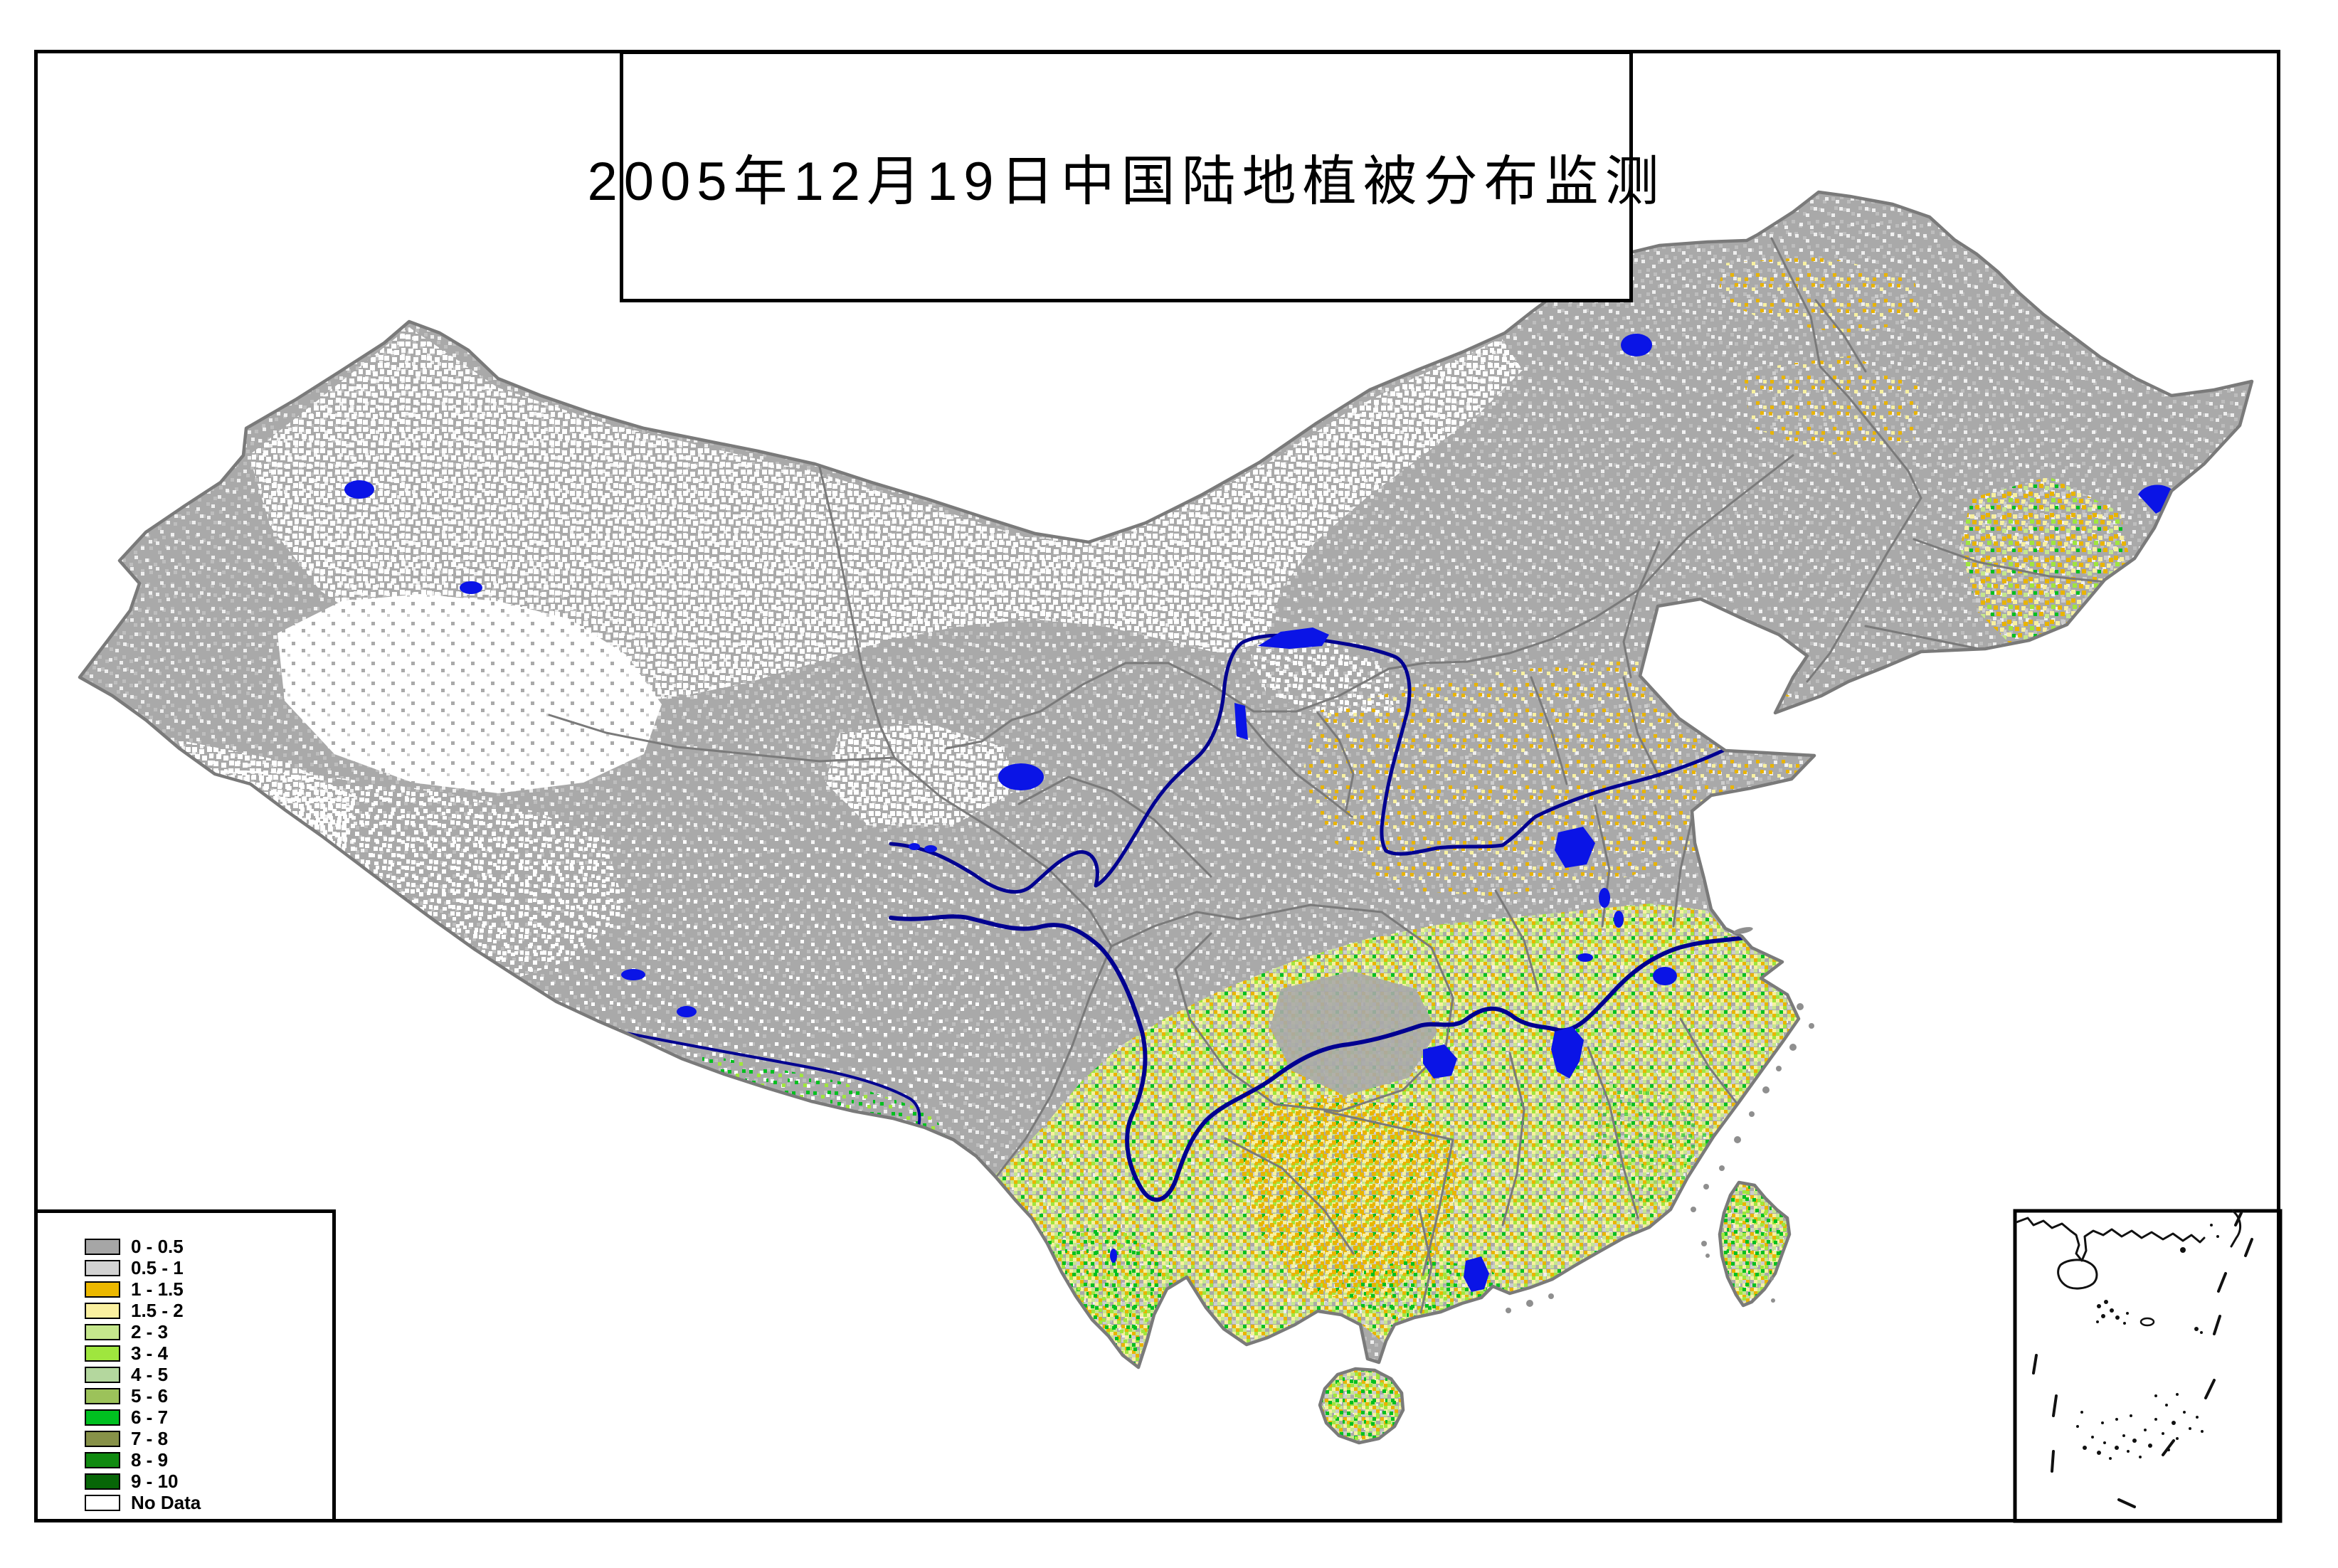  Describe the element at coordinates (1126, 182) in the screenshot. I see `map-title: 2005年12月19日中国陆地植被分布监测` at that location.